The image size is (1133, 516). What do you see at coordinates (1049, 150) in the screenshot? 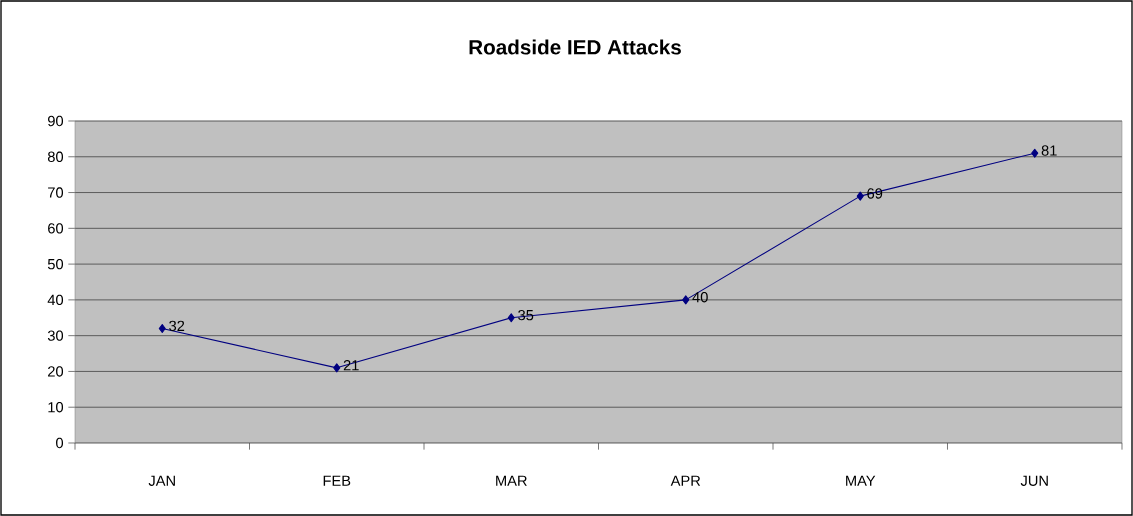
I see `data-label: 81` at bounding box center [1049, 150].